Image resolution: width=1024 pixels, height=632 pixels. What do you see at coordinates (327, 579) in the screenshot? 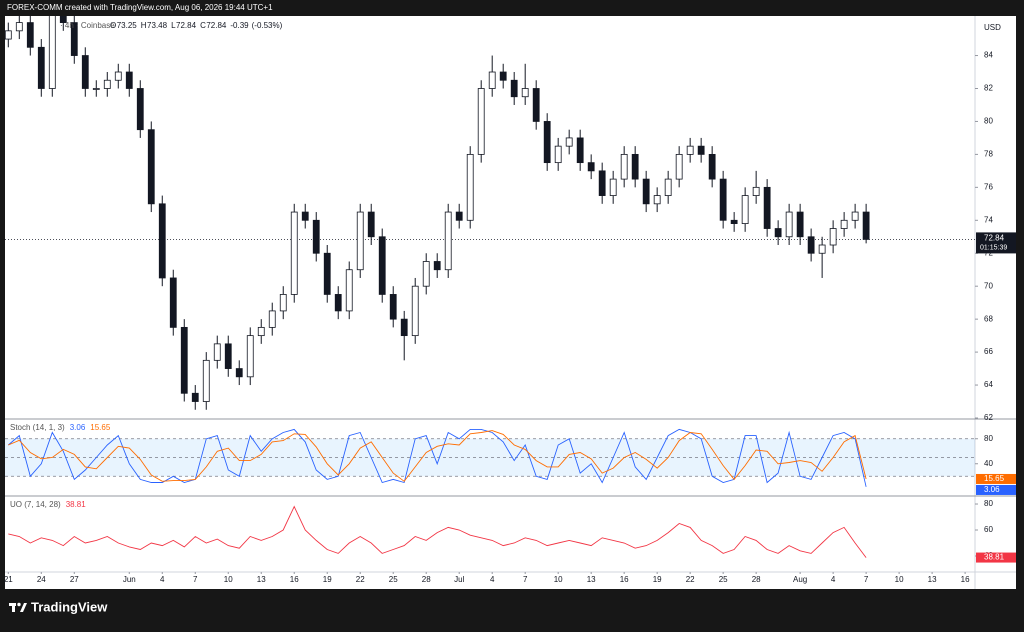
I see `x-tick-label: 19` at bounding box center [327, 579].